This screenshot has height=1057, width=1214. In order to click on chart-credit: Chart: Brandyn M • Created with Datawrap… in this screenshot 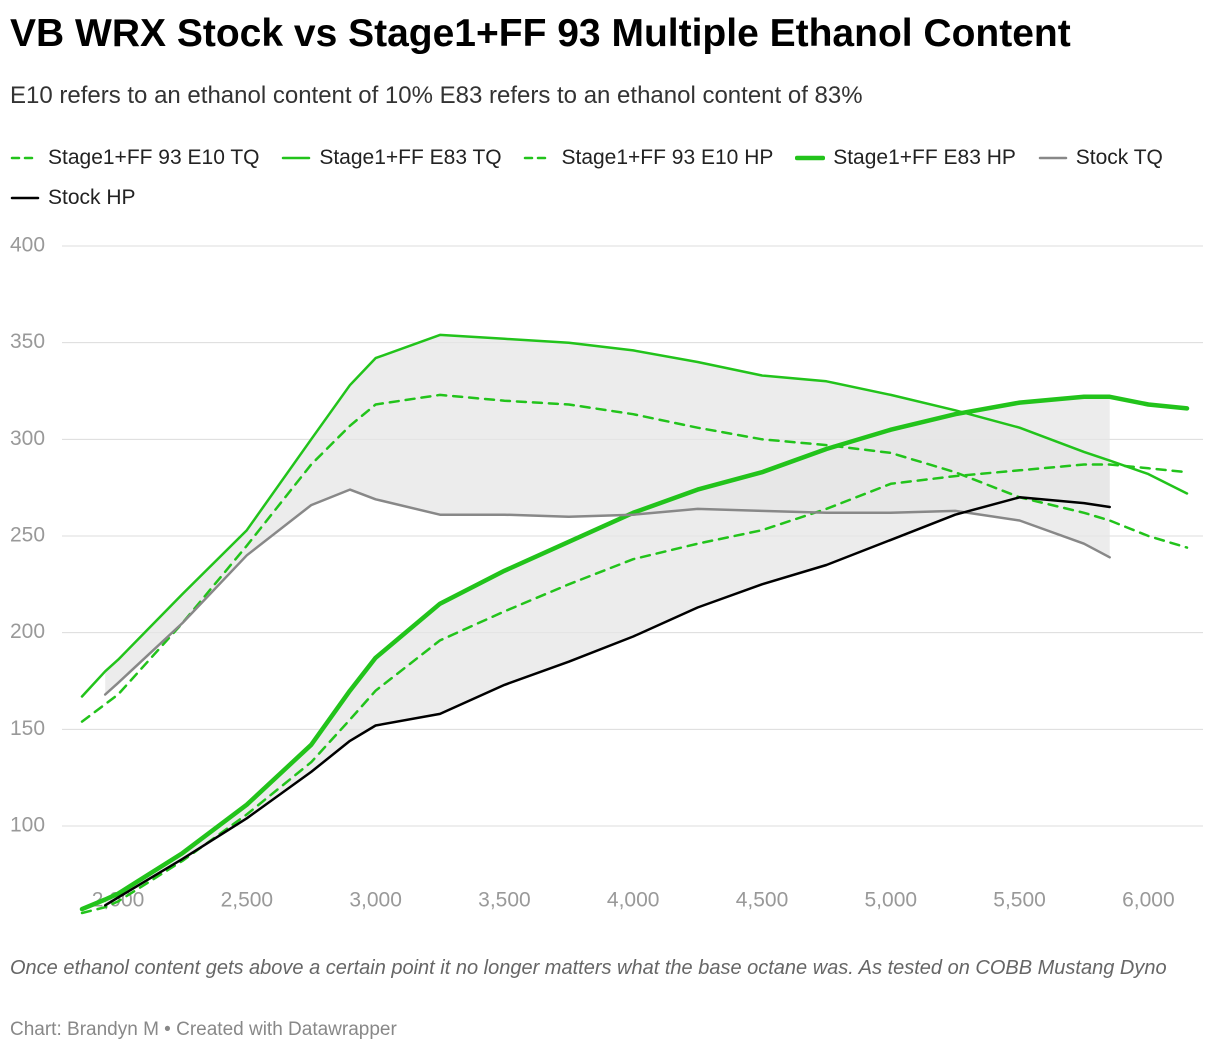, I will do `click(203, 1029)`.